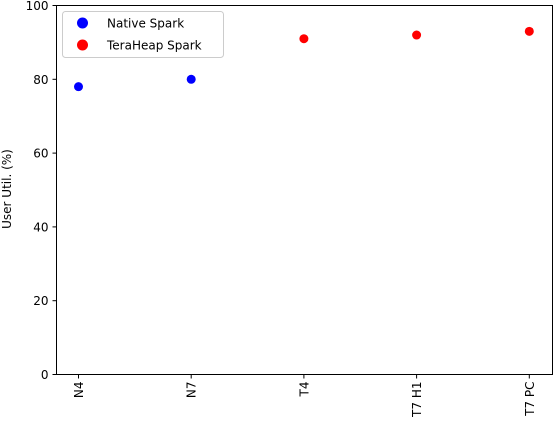 The height and width of the screenshot is (426, 554). Describe the element at coordinates (40, 80) in the screenshot. I see `y-tick-label: 80` at that location.